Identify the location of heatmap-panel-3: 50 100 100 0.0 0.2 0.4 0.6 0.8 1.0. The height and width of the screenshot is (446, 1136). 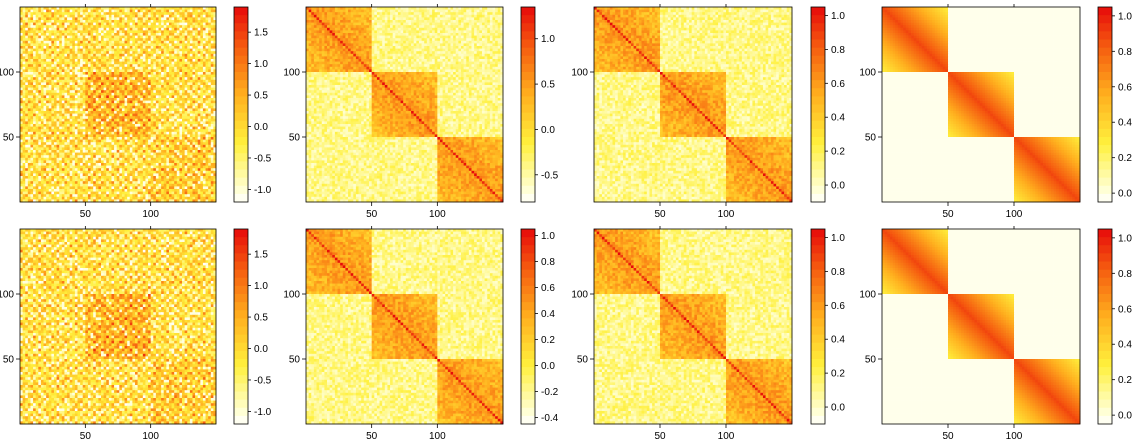
(708, 112).